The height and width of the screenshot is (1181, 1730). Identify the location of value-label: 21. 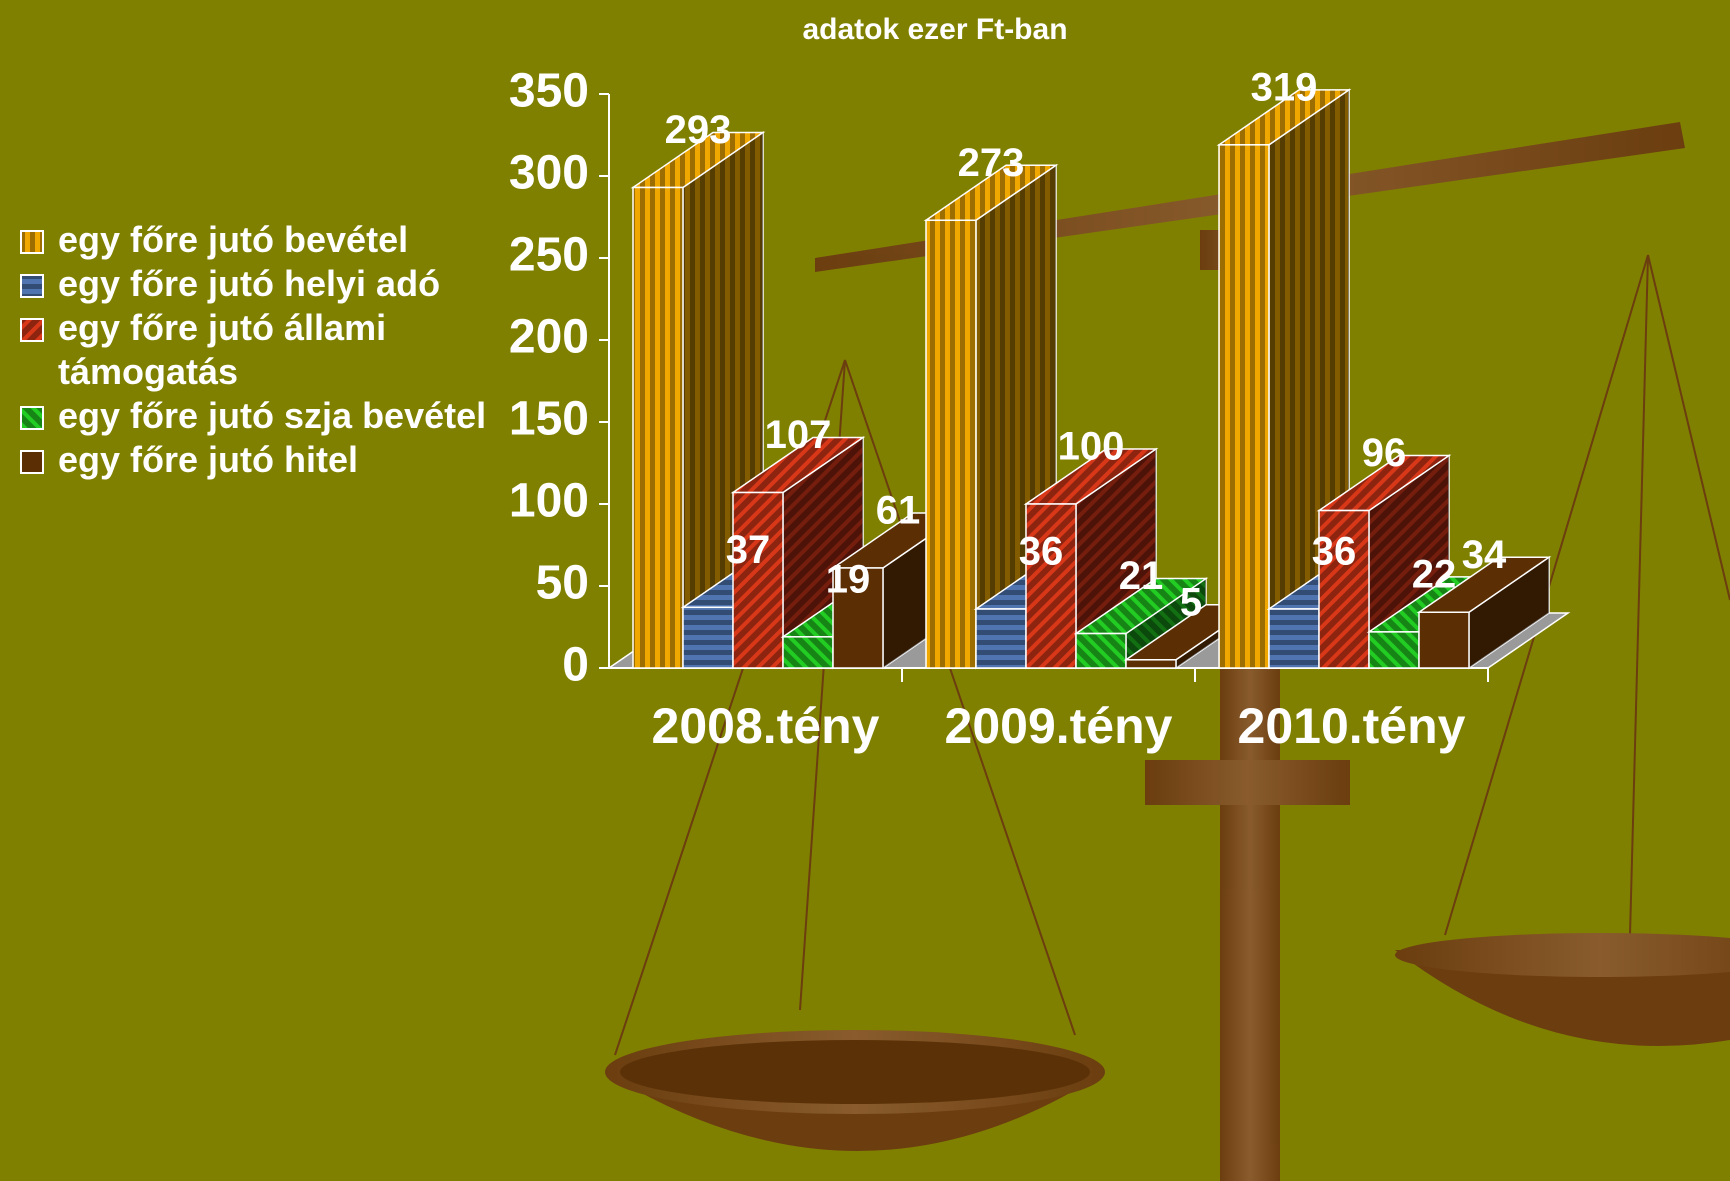
(1141, 576).